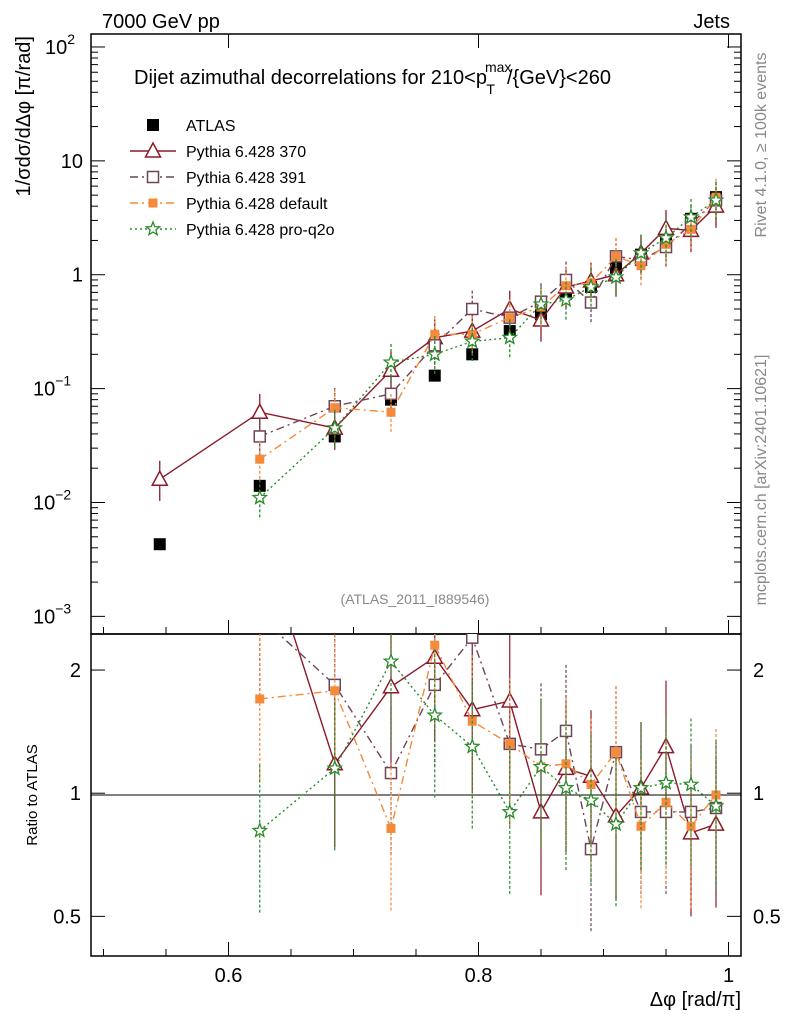 The height and width of the screenshot is (1024, 786). Describe the element at coordinates (77, 276) in the screenshot. I see `y-tick-label: 1` at that location.